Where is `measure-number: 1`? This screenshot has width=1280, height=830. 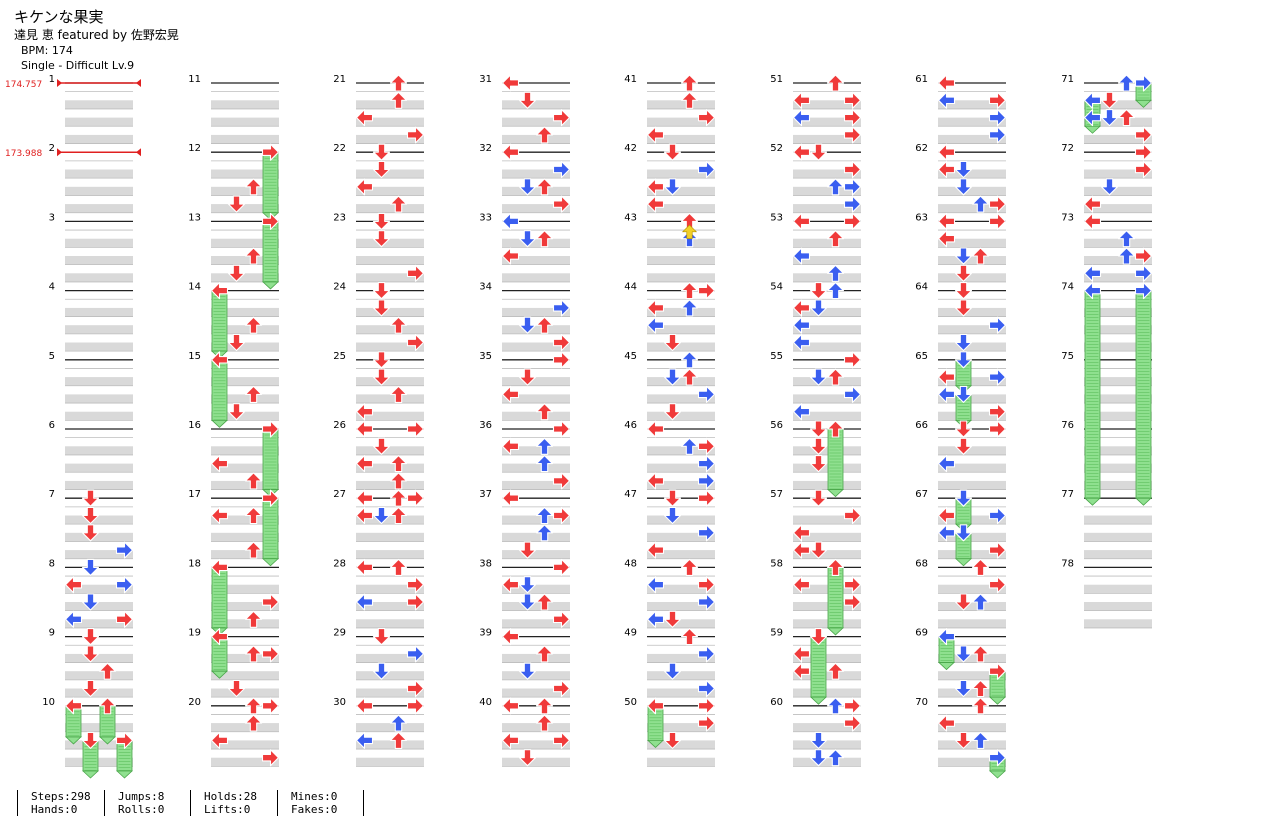 measure-number: 1 is located at coordinates (52, 79).